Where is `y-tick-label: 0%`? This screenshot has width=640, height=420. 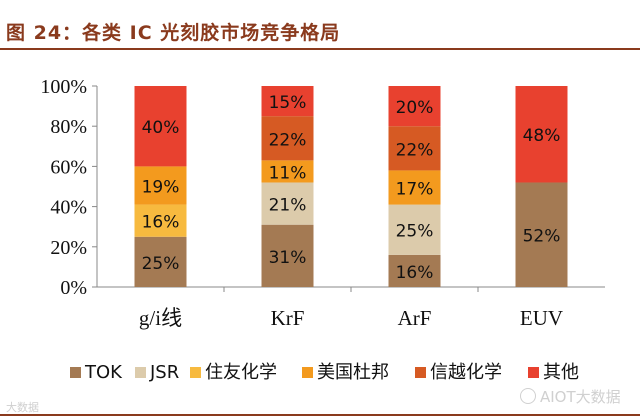
y-tick-label: 0% is located at coordinates (73, 288).